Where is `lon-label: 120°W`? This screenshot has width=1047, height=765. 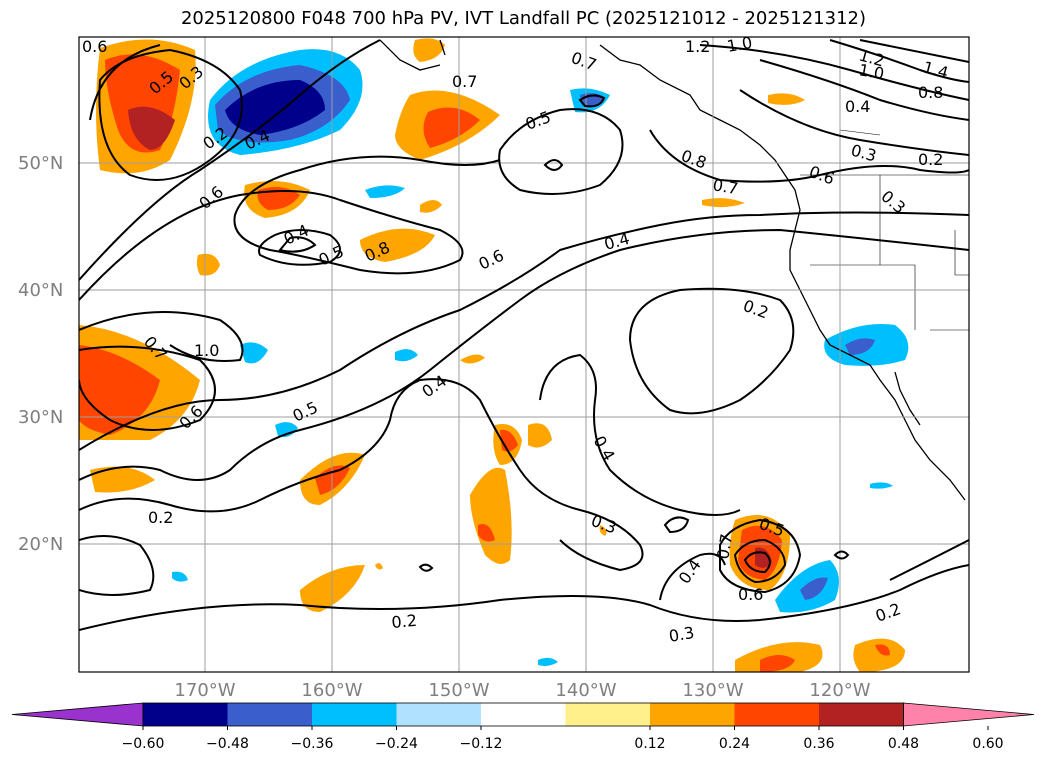
lon-label: 120°W is located at coordinates (839, 690).